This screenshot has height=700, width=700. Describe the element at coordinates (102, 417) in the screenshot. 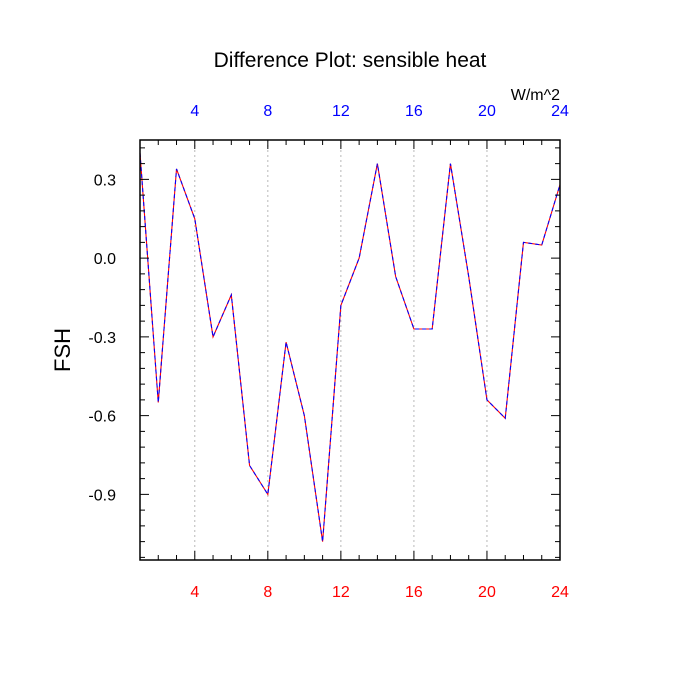

I see `y-tick-label: -0.6` at that location.